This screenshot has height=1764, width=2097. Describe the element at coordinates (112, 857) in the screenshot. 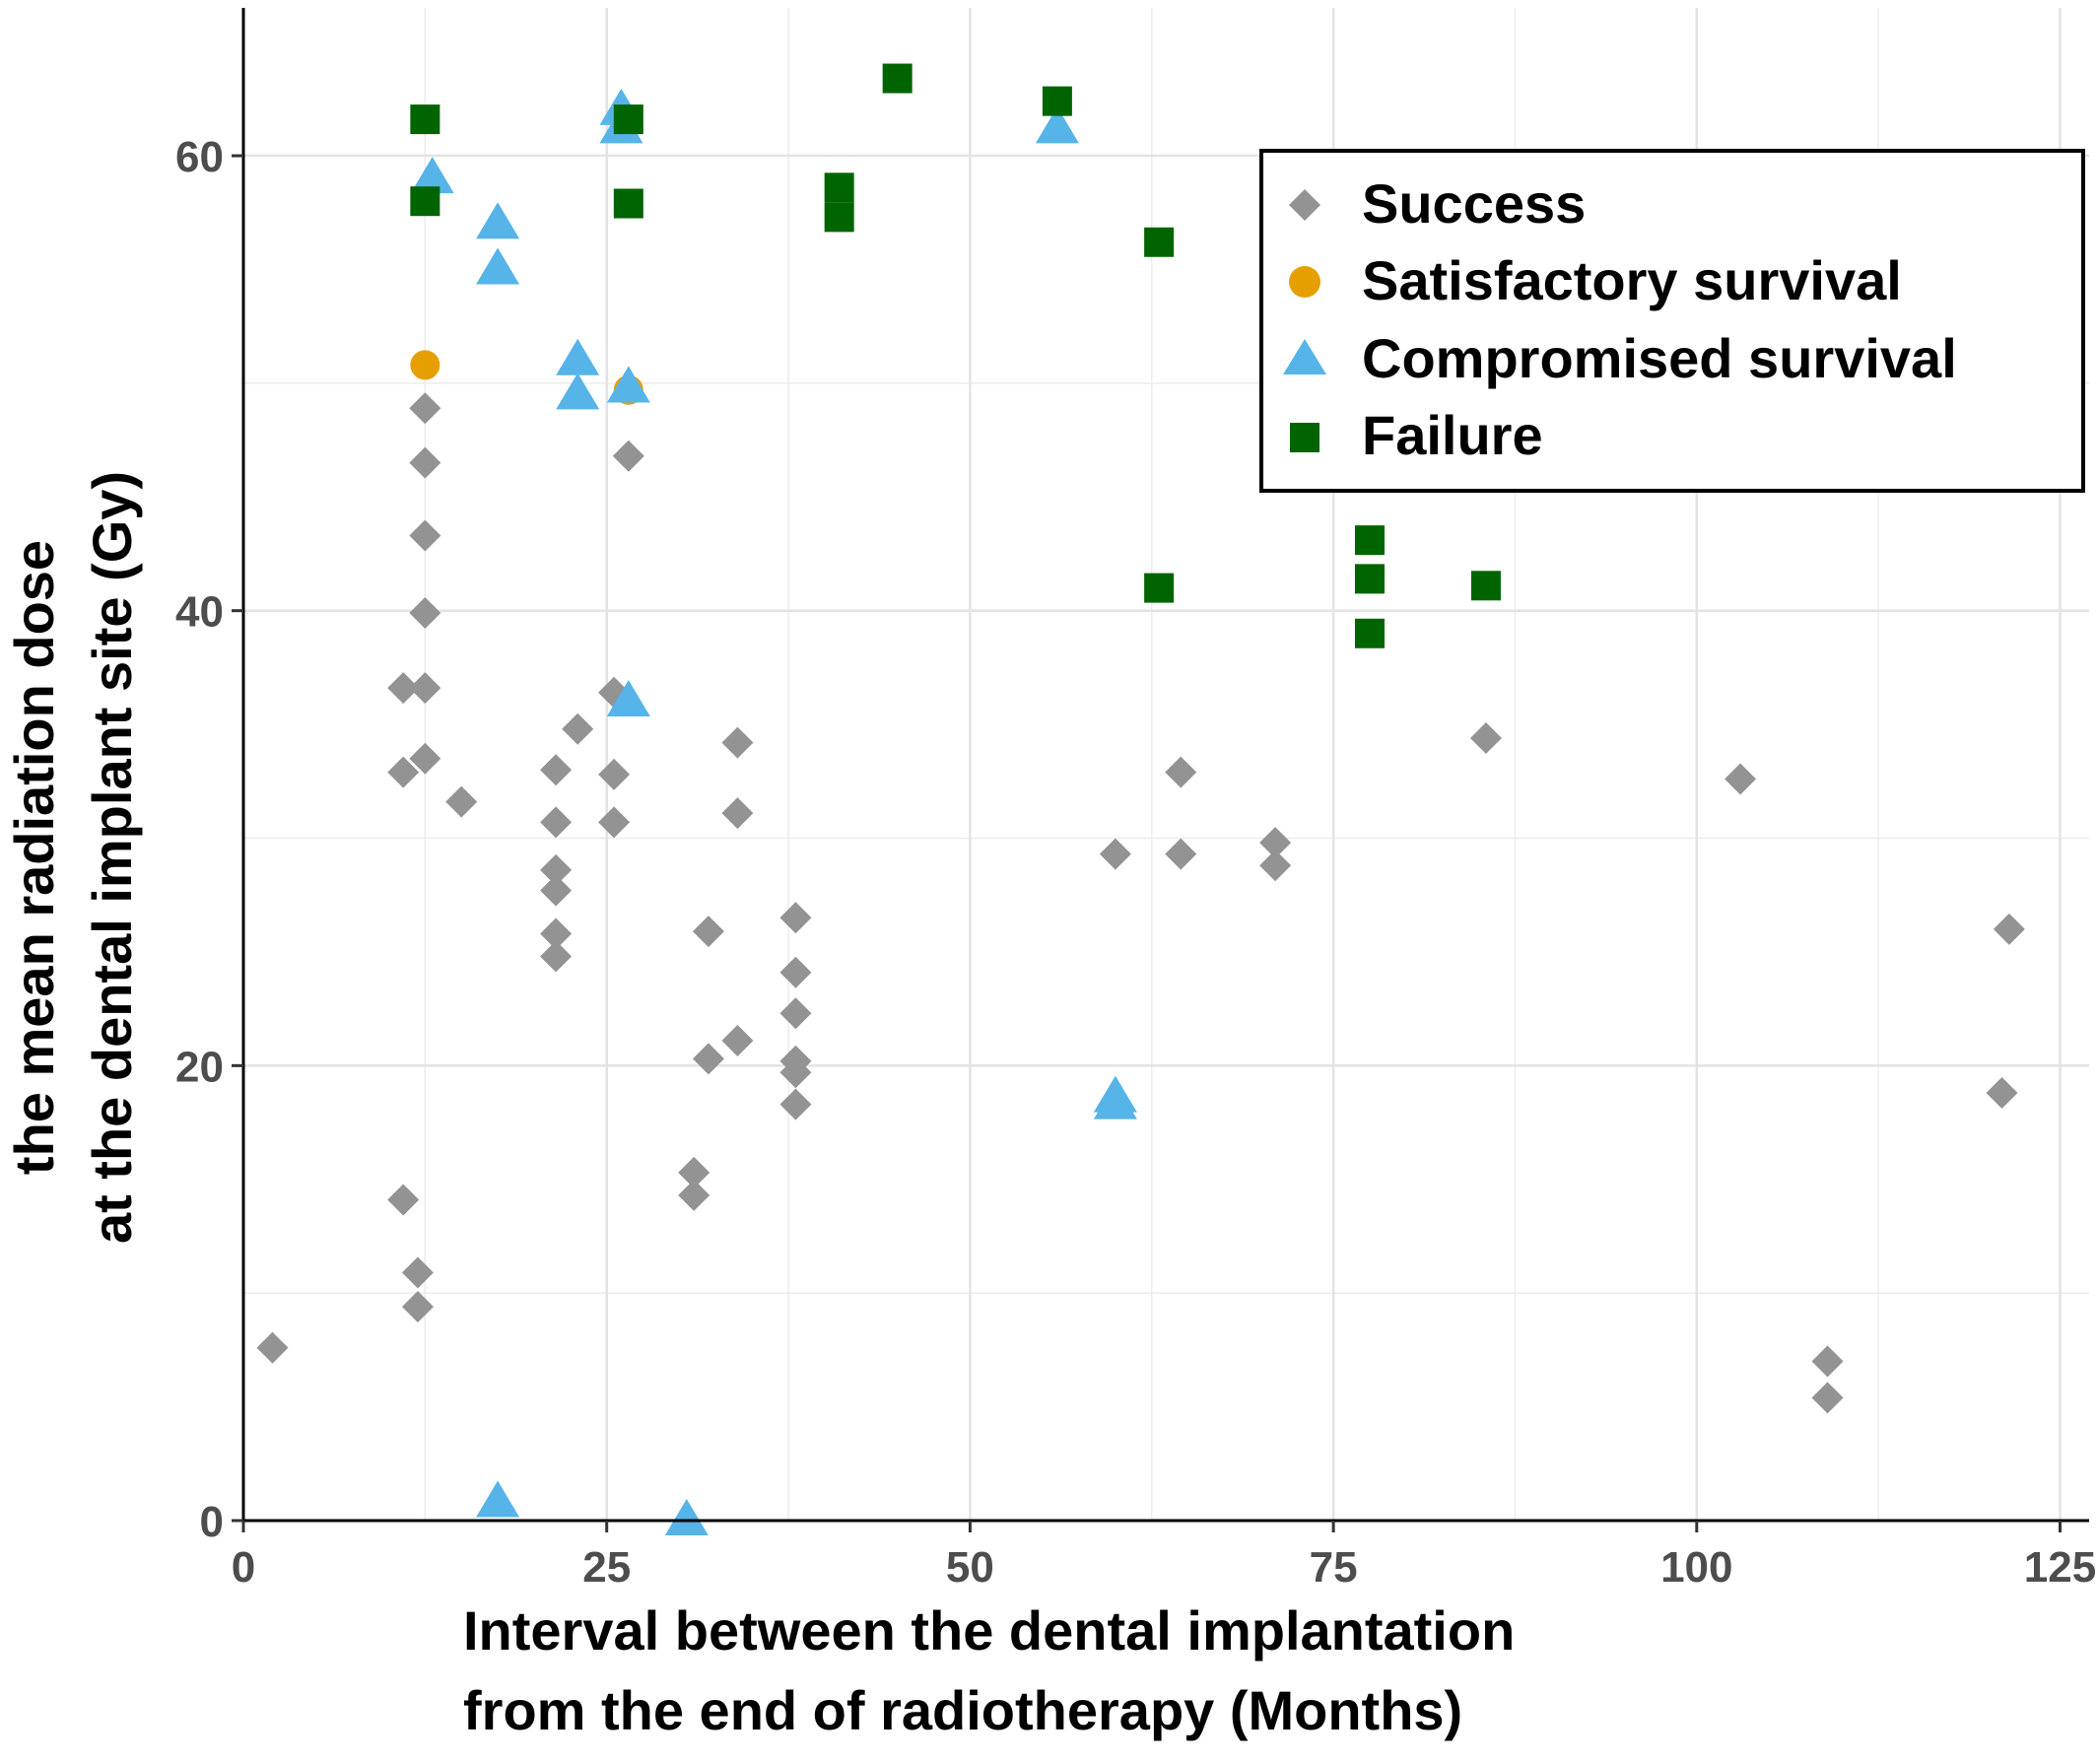

I see `y-axis-label-line-2: at the dental implant site (Gy)` at that location.